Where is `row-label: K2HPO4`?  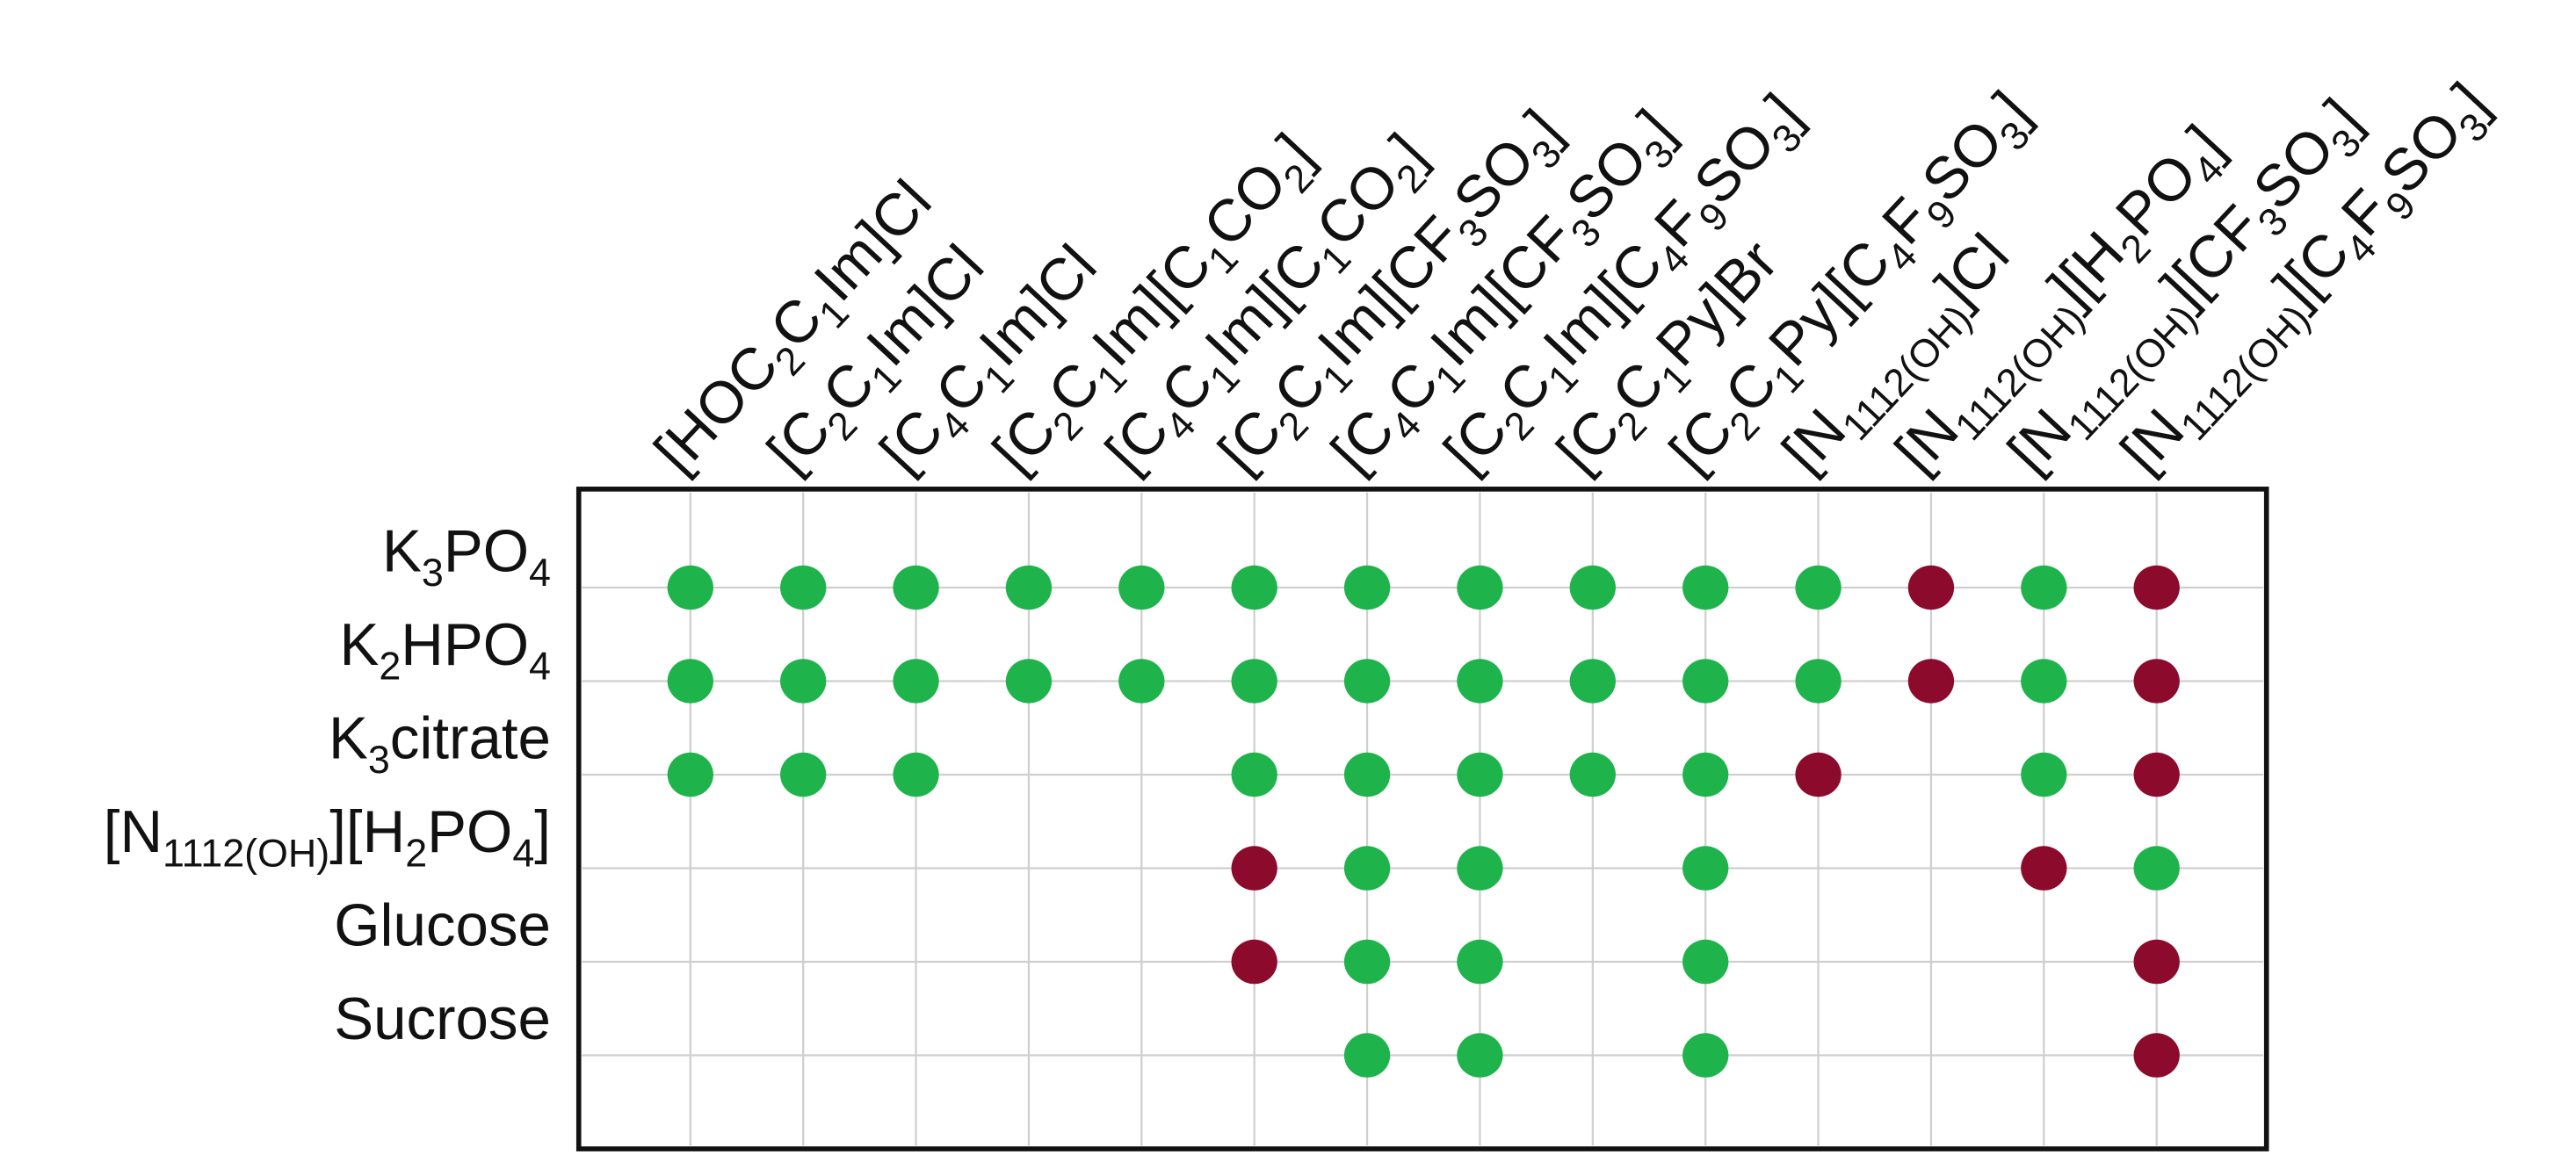 row-label: K2HPO4 is located at coordinates (445, 650).